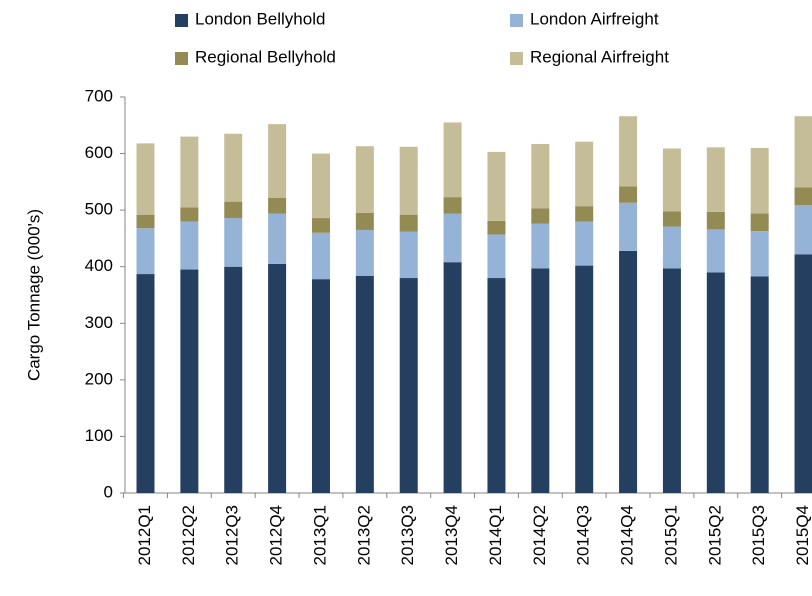 Image resolution: width=812 pixels, height=596 pixels. Describe the element at coordinates (495, 535) in the screenshot. I see `x-tick-label: 2014Q1` at that location.